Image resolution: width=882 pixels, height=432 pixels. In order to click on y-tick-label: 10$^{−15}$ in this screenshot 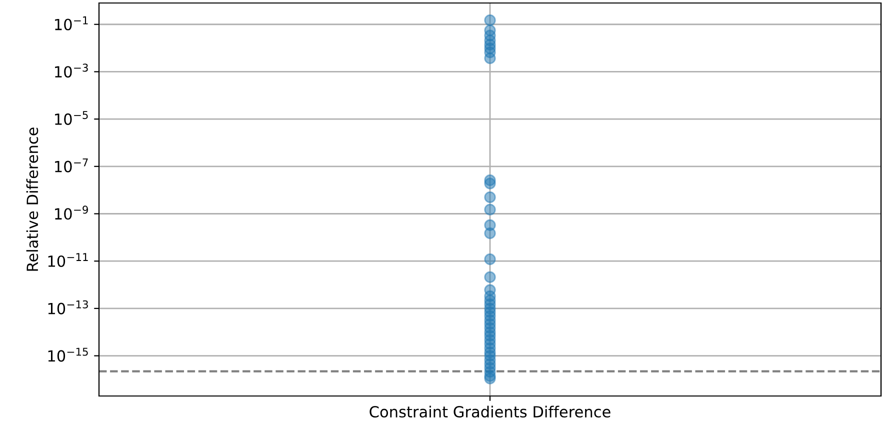, I will do `click(68, 355)`.